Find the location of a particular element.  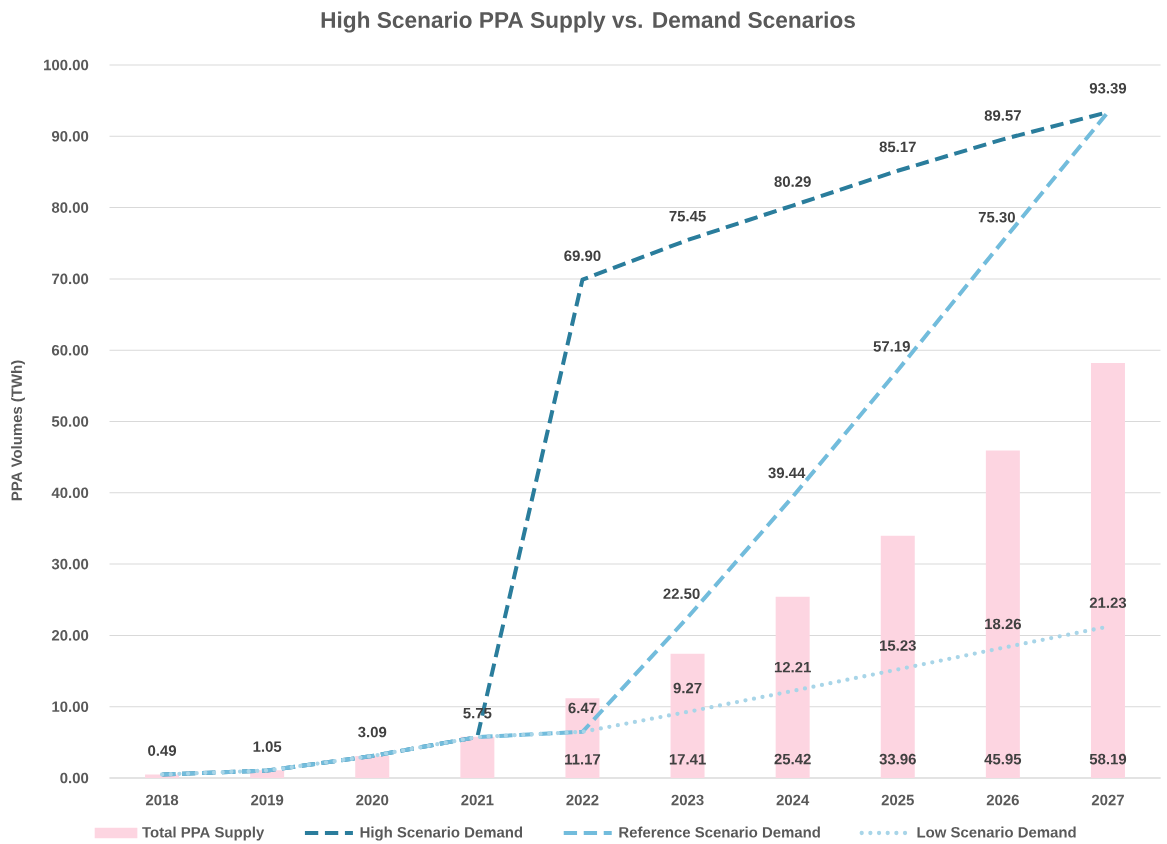

data-label: 57.19 is located at coordinates (891, 346).